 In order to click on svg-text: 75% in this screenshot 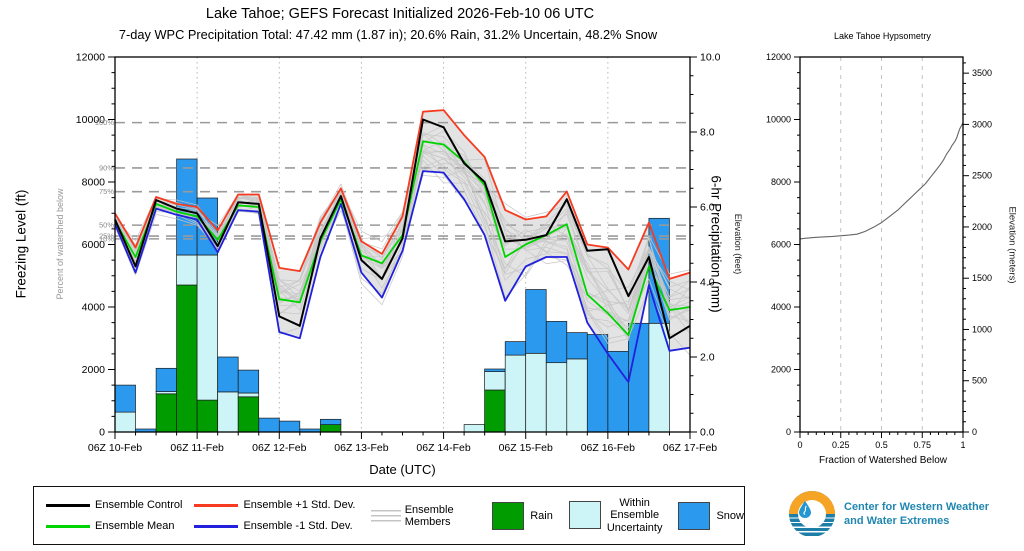, I will do `click(106, 191)`.